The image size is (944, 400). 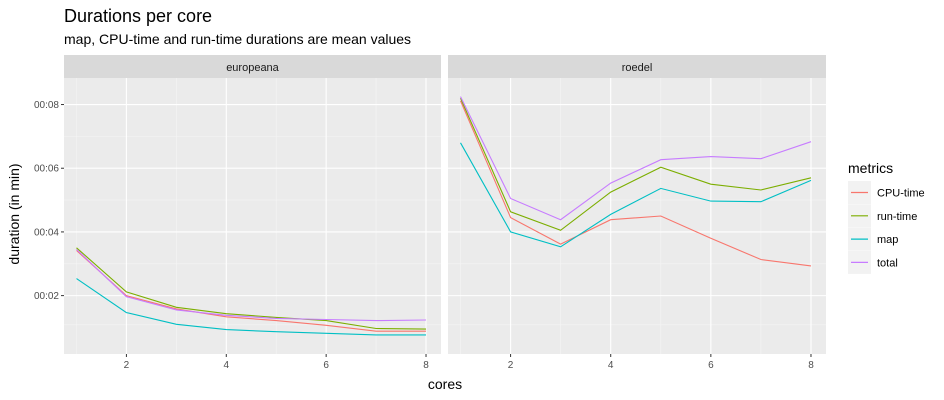 What do you see at coordinates (873, 262) in the screenshot?
I see `legend-item-total: total` at bounding box center [873, 262].